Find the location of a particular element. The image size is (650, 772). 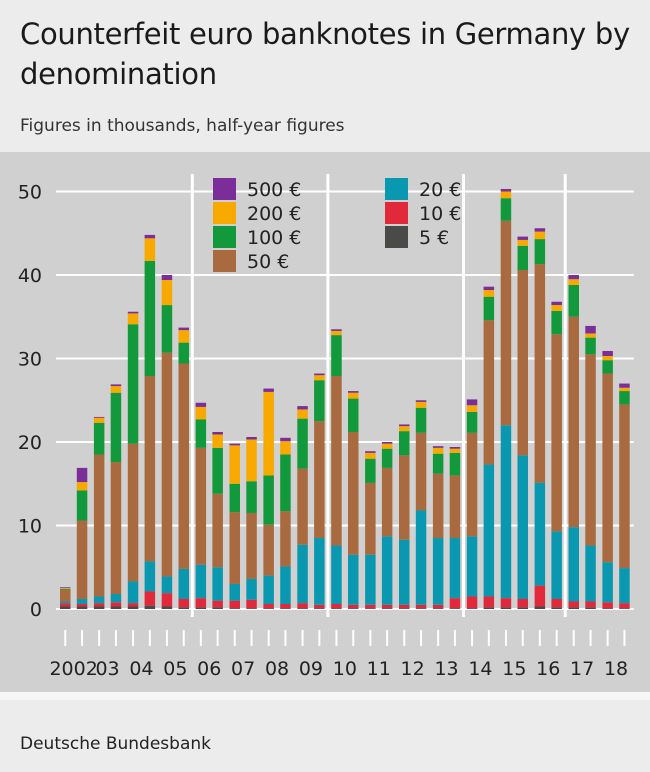

x-year-label: 04 is located at coordinates (141, 669).